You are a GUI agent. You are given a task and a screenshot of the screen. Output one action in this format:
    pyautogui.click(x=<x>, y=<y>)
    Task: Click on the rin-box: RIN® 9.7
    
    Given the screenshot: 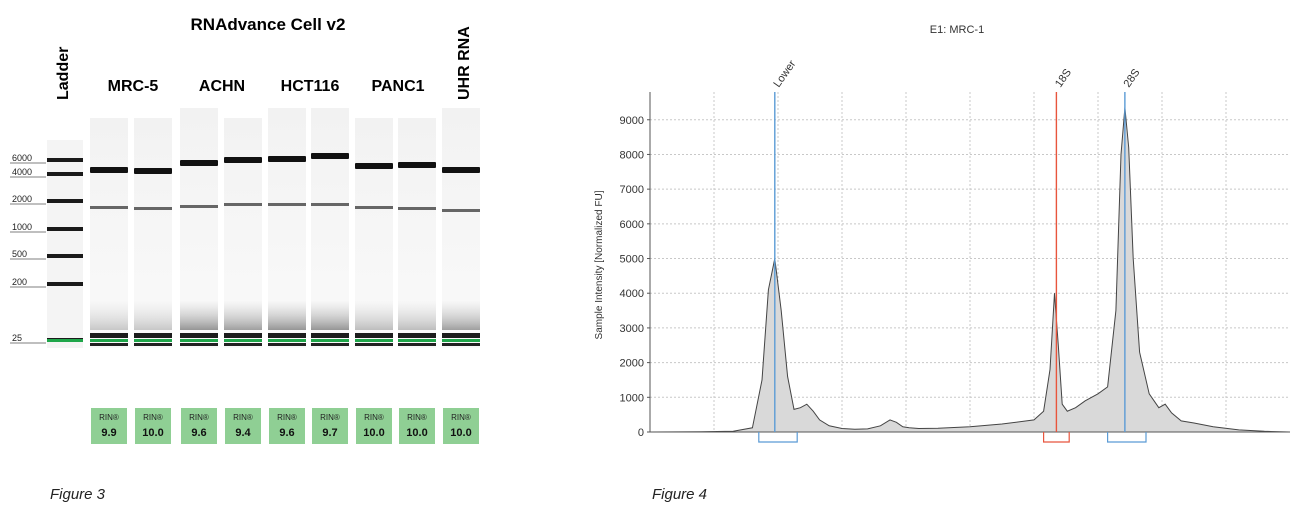 What is the action you would take?
    pyautogui.click(x=330, y=426)
    